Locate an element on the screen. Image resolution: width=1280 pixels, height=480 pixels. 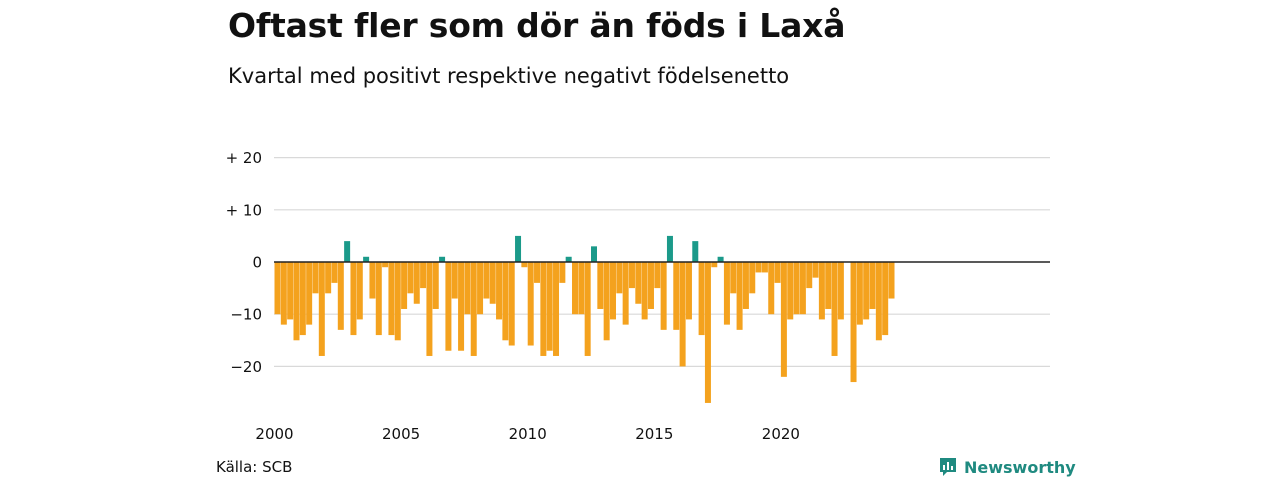
y-tick-label: + 20 is located at coordinates (244, 158).